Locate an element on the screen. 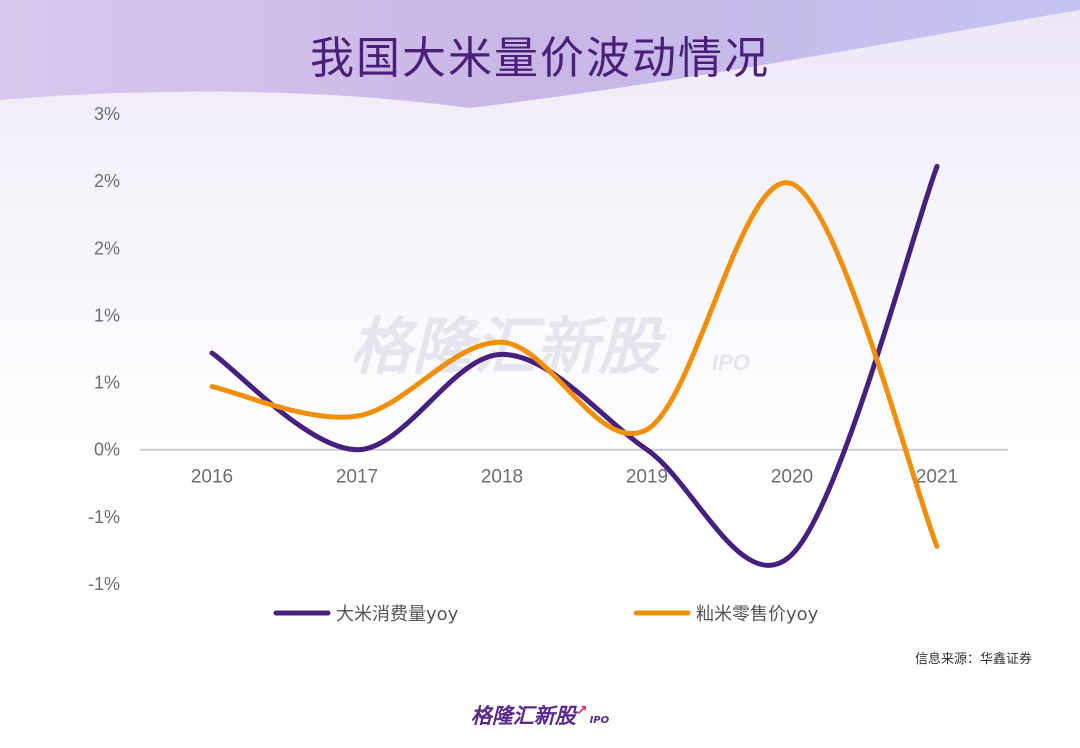 The width and height of the screenshot is (1080, 748). x-tick-label: 2019 is located at coordinates (647, 477).